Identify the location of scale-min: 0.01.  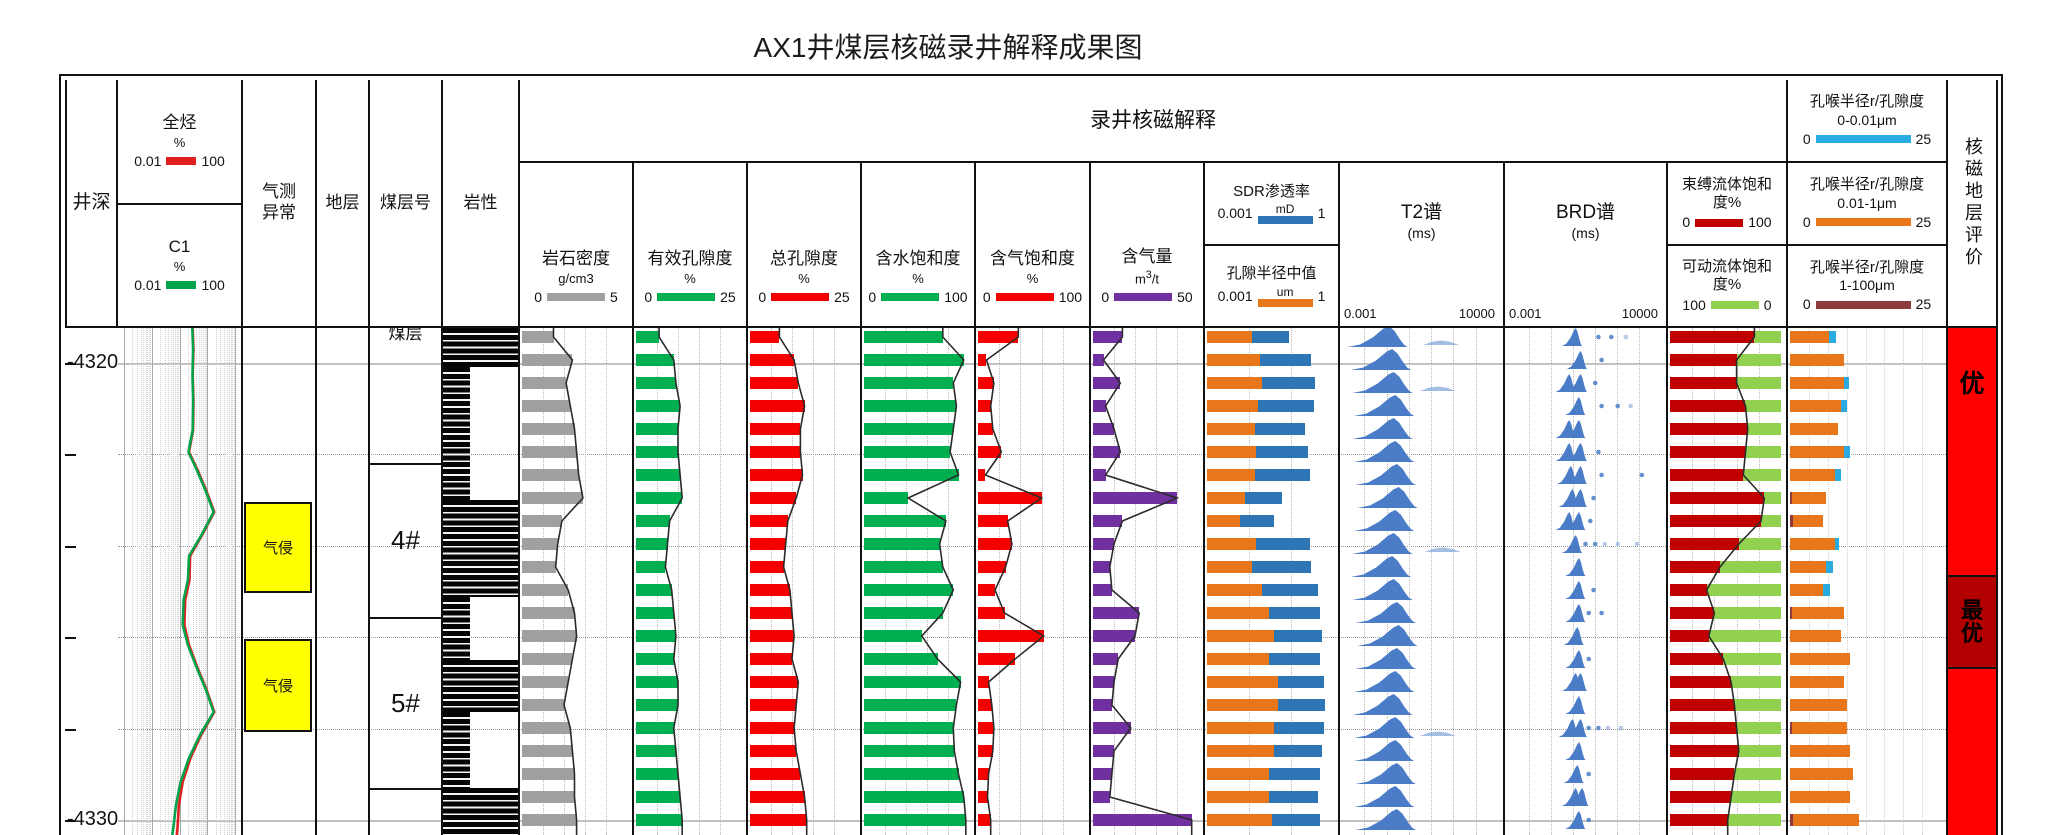
(148, 160).